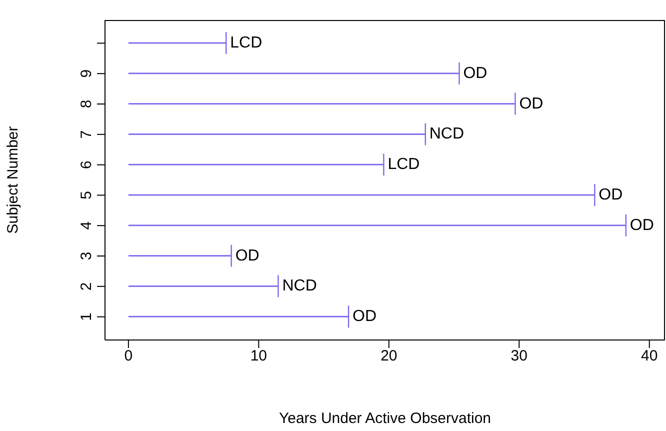  Describe the element at coordinates (385, 418) in the screenshot. I see `x-axis-title: Years Under Active Observation` at that location.